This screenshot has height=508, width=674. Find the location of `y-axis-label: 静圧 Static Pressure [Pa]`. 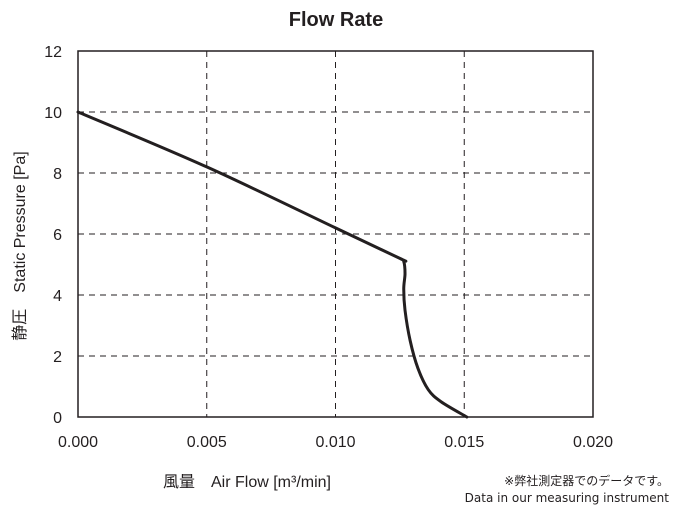

y-axis-label: 静圧 Static Pressure [Pa] is located at coordinates (20, 245).